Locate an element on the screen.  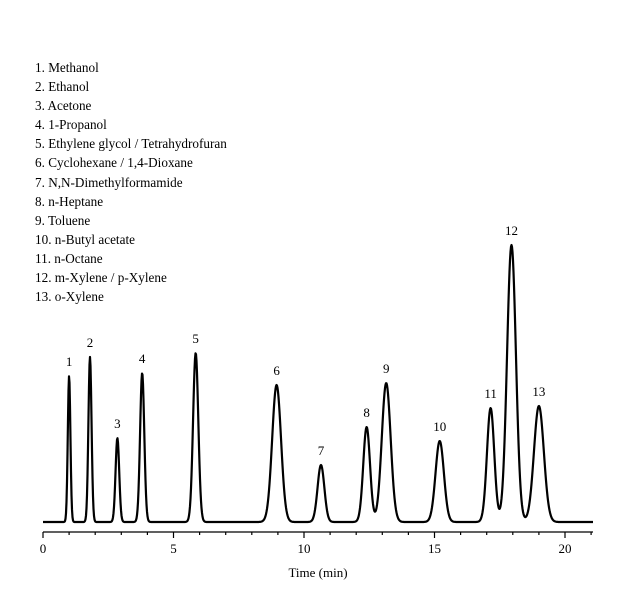
peak-label: 9 is located at coordinates (386, 368).